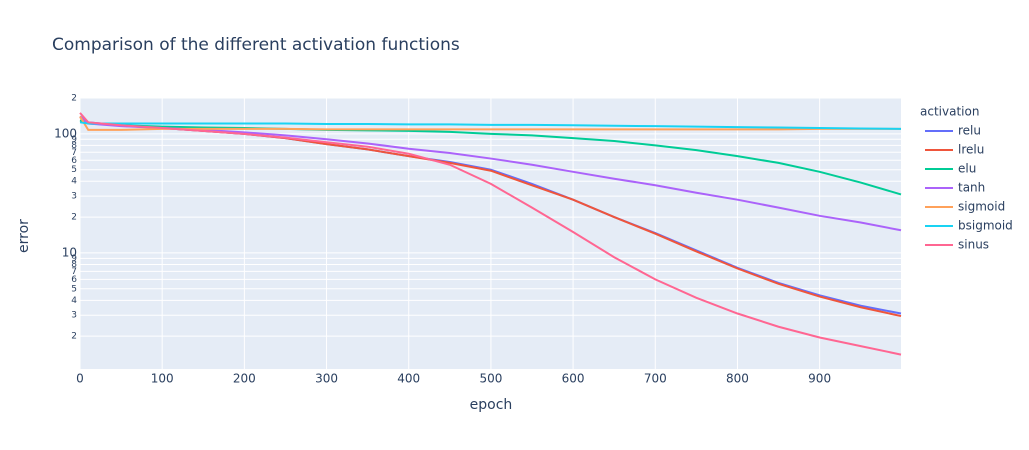 Image resolution: width=1029 pixels, height=450 pixels. I want to click on x-tick-label: 200, so click(244, 379).